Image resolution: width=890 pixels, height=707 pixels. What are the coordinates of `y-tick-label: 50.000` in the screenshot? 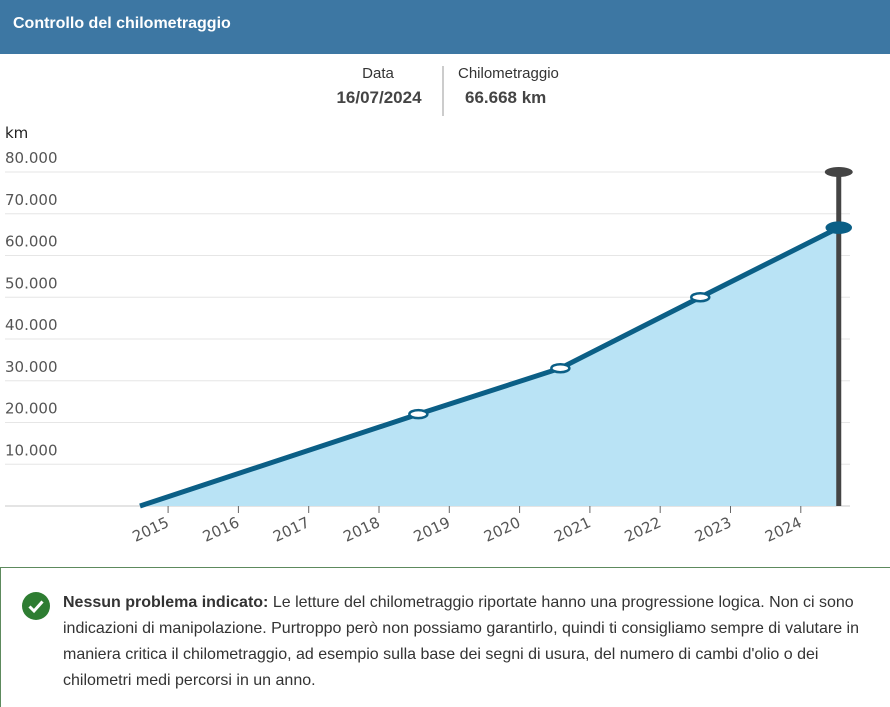 It's located at (31, 283).